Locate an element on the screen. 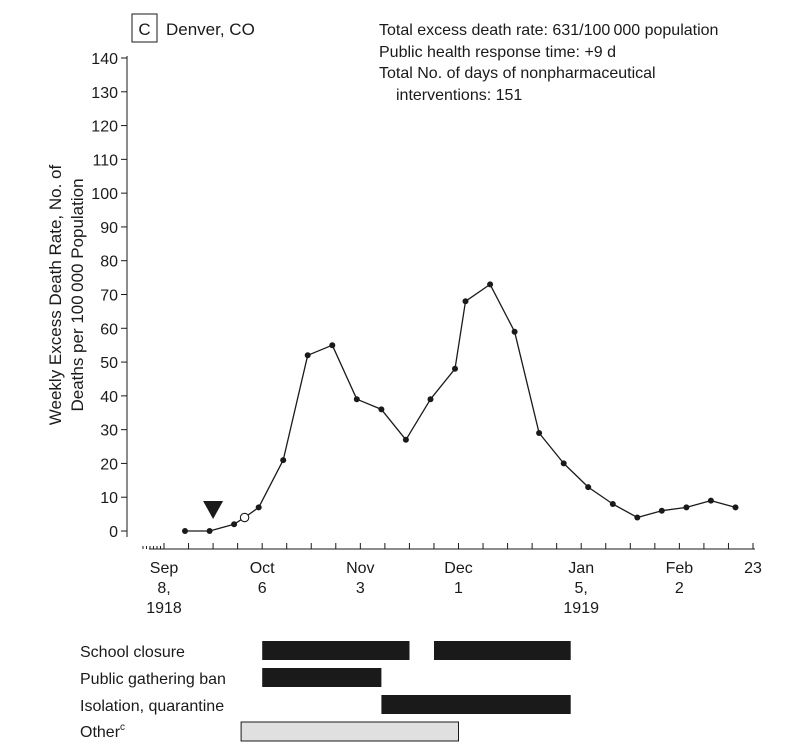 This screenshot has width=802, height=752. intervention-label-isolation-quarantine: Isolation, quarantine is located at coordinates (152, 706).